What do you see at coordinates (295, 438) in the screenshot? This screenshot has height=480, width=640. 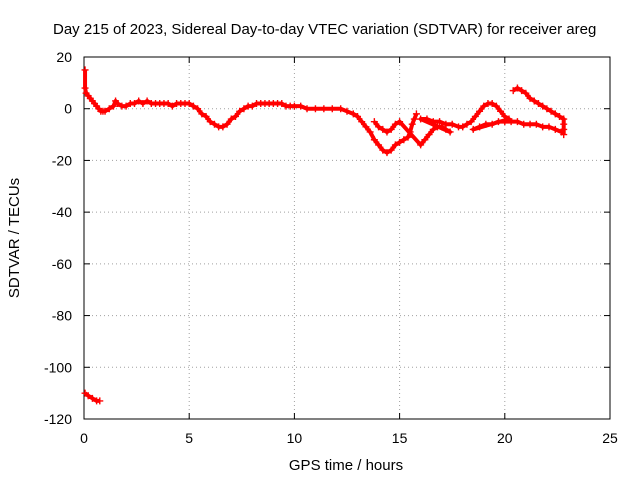 I see `x-tick-label: 10` at bounding box center [295, 438].